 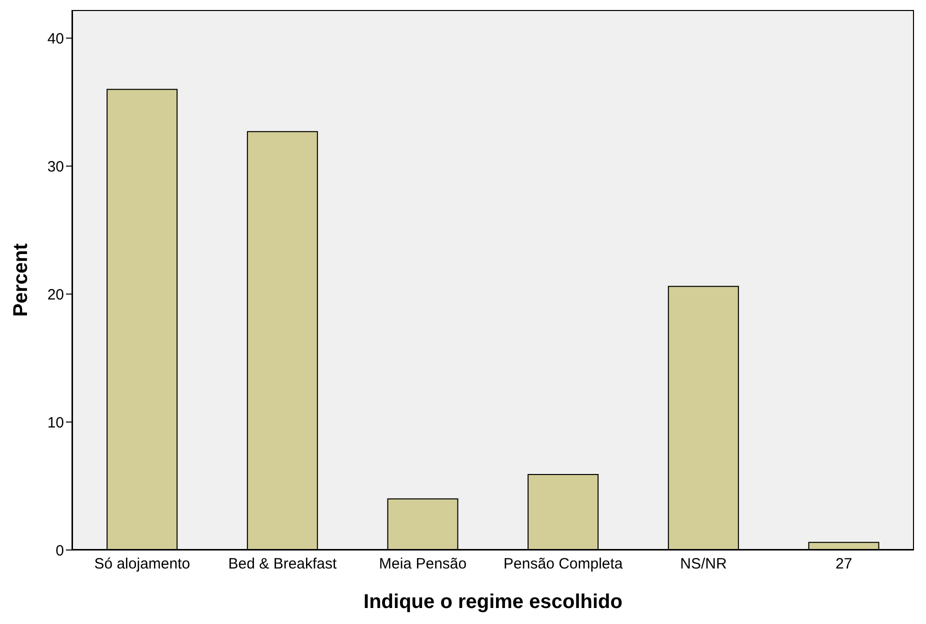 What do you see at coordinates (55, 39) in the screenshot?
I see `y-tick-label: 40` at bounding box center [55, 39].